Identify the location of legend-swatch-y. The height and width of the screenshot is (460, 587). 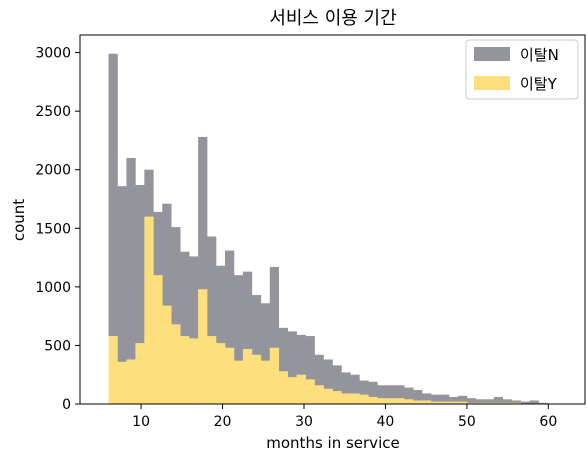
(492, 83).